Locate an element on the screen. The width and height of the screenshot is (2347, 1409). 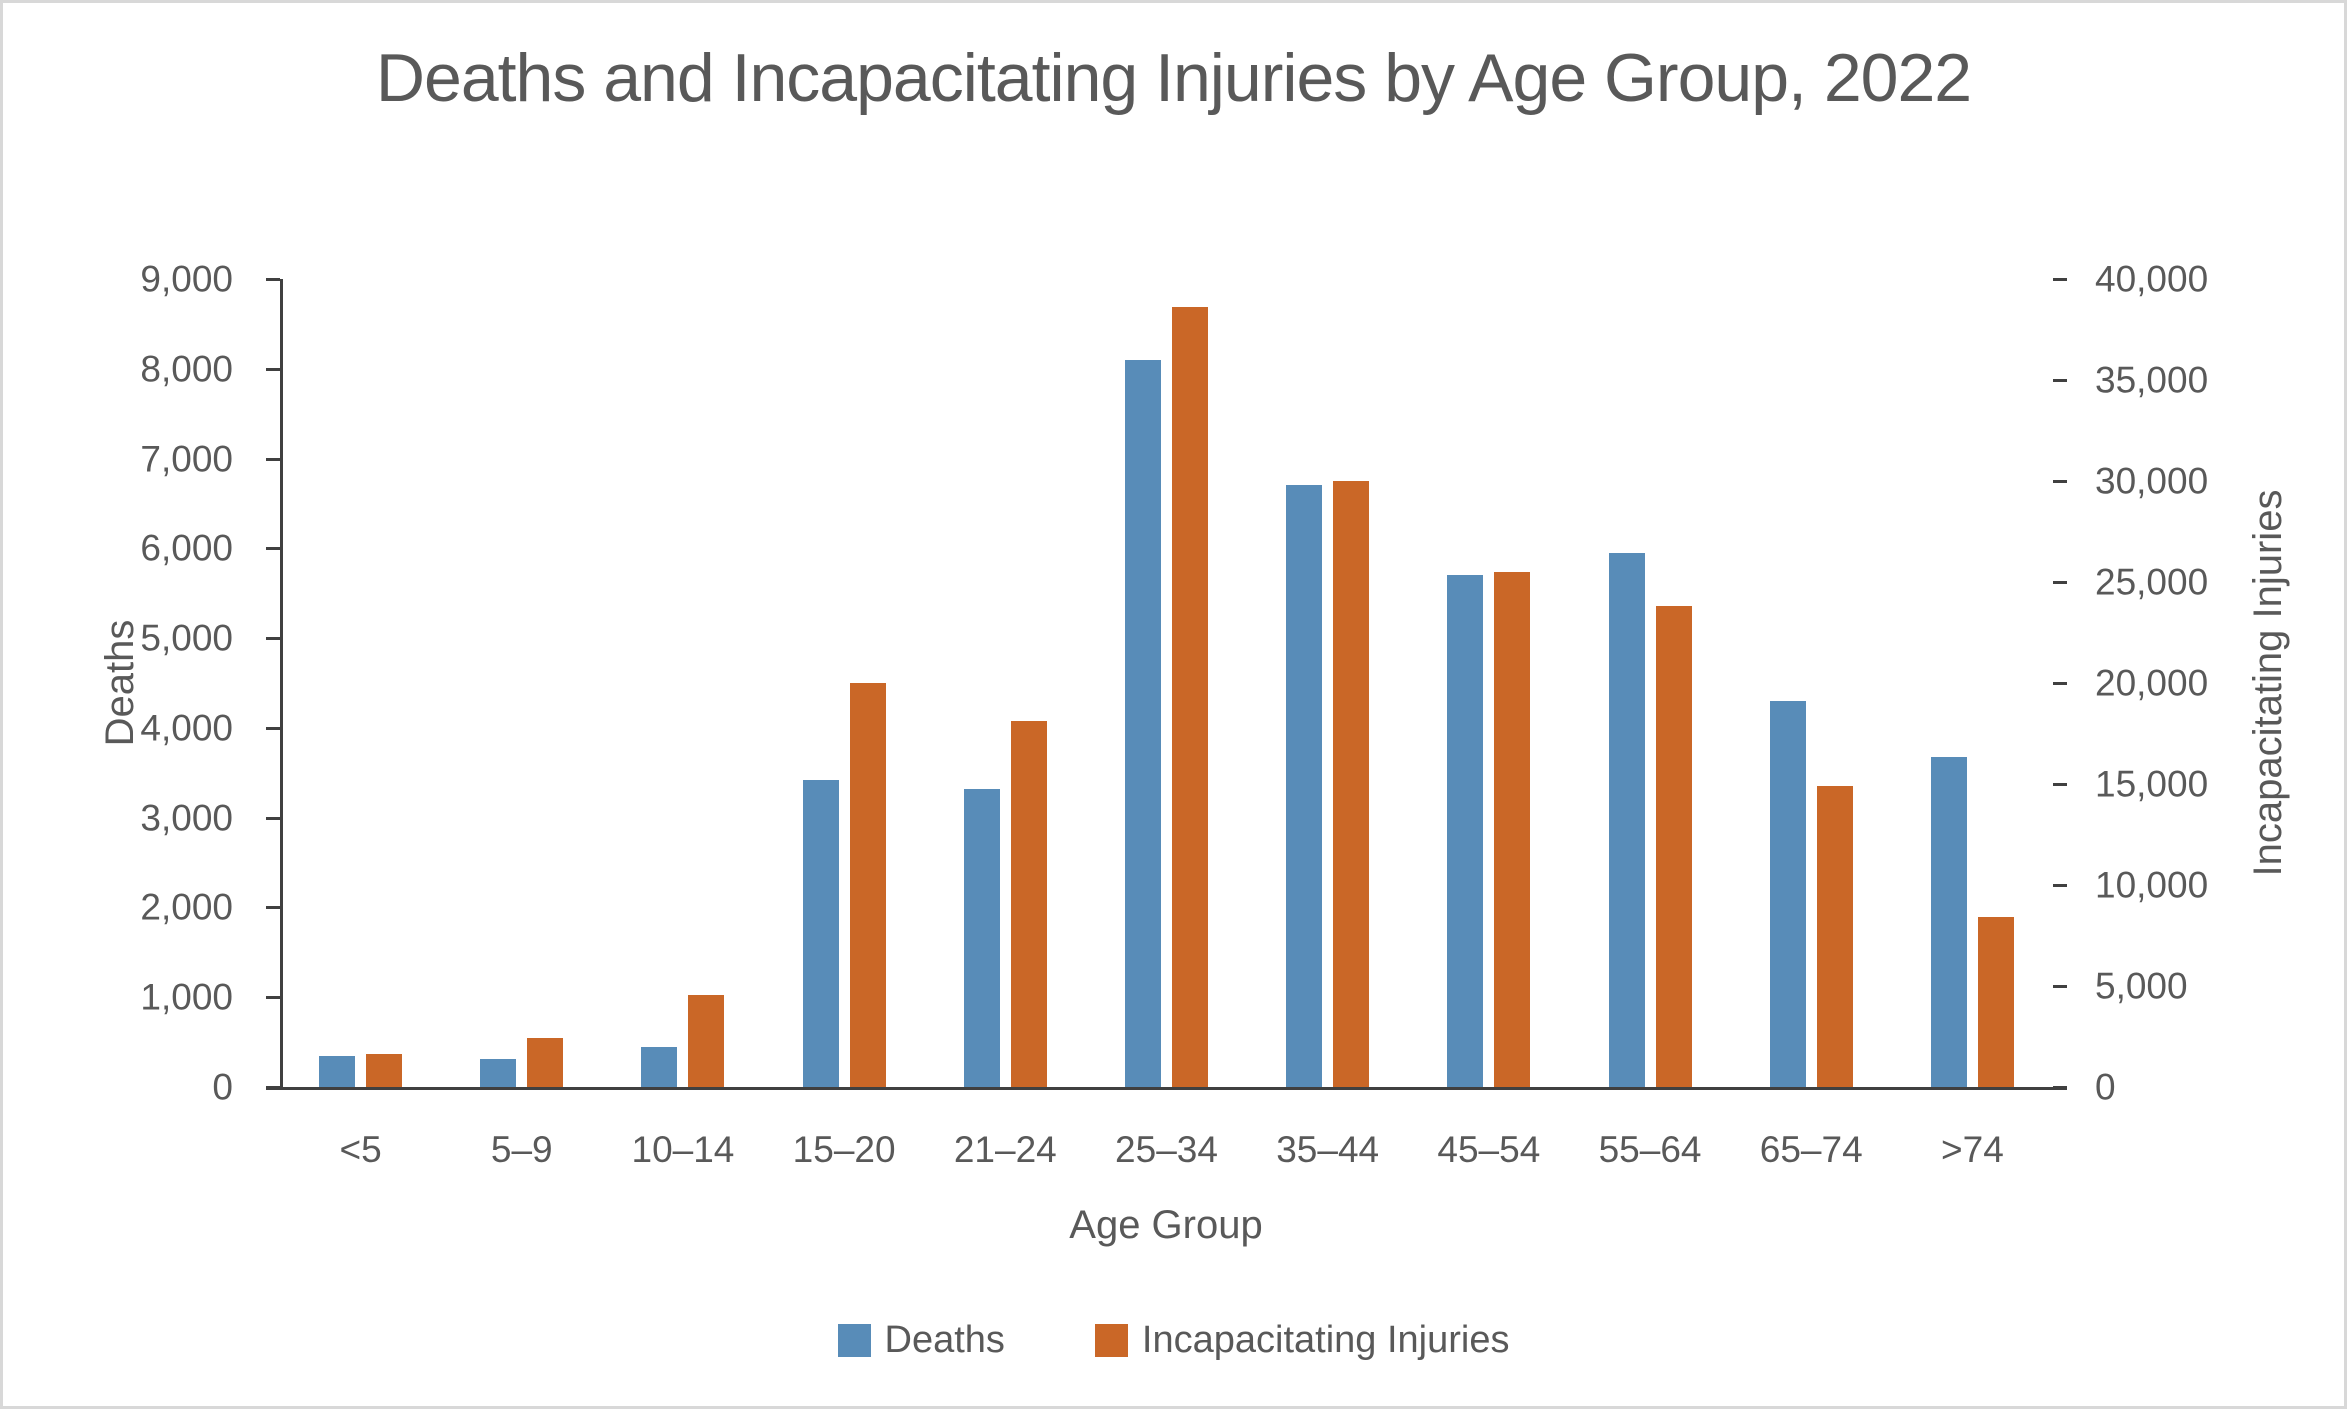
x-axis-category-label: 55–64 is located at coordinates (1650, 1149).